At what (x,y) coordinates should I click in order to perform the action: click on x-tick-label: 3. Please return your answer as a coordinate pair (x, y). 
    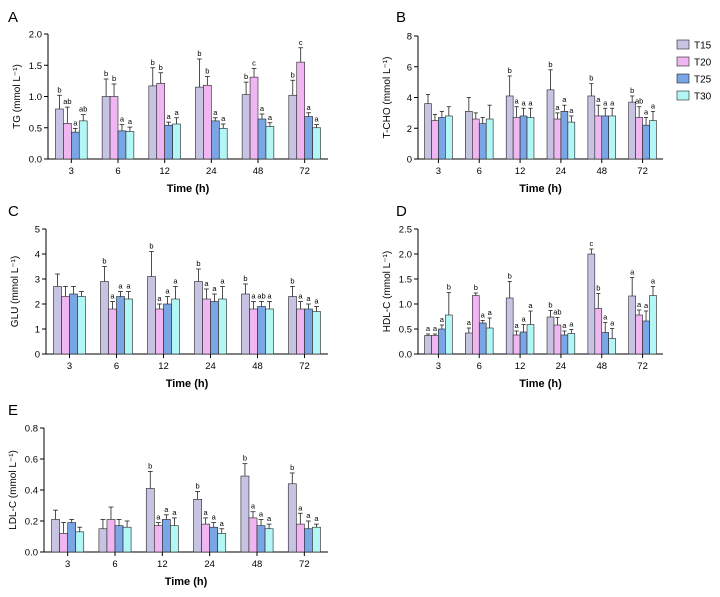
    Looking at the image, I should click on (71, 171).